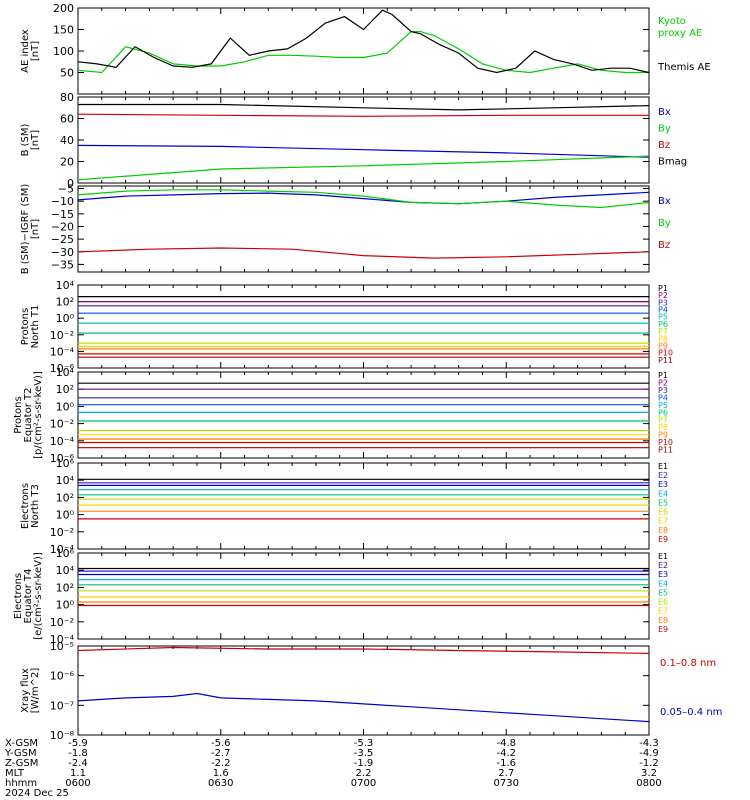 This screenshot has width=750, height=800. What do you see at coordinates (62, 239) in the screenshot?
I see `y-tick-label: −25` at bounding box center [62, 239].